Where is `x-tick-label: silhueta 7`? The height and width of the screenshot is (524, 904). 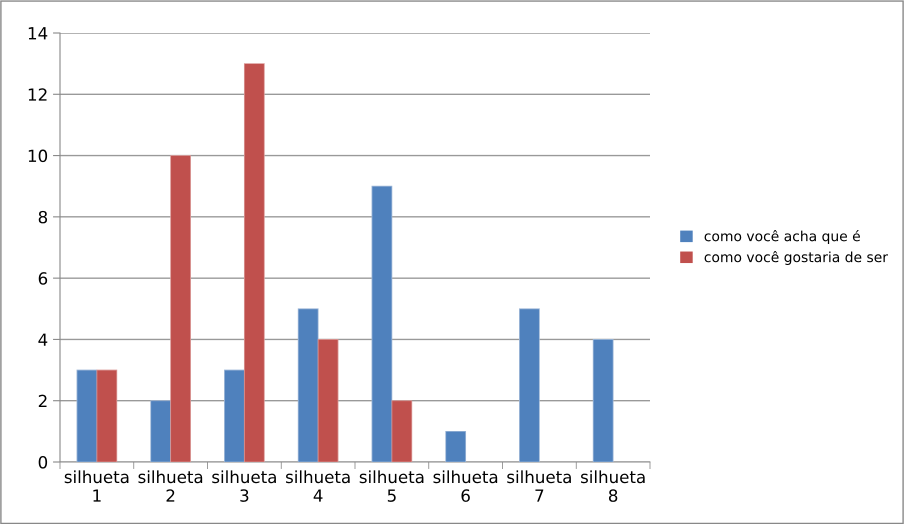 x-tick-label: silhueta 7 is located at coordinates (539, 486).